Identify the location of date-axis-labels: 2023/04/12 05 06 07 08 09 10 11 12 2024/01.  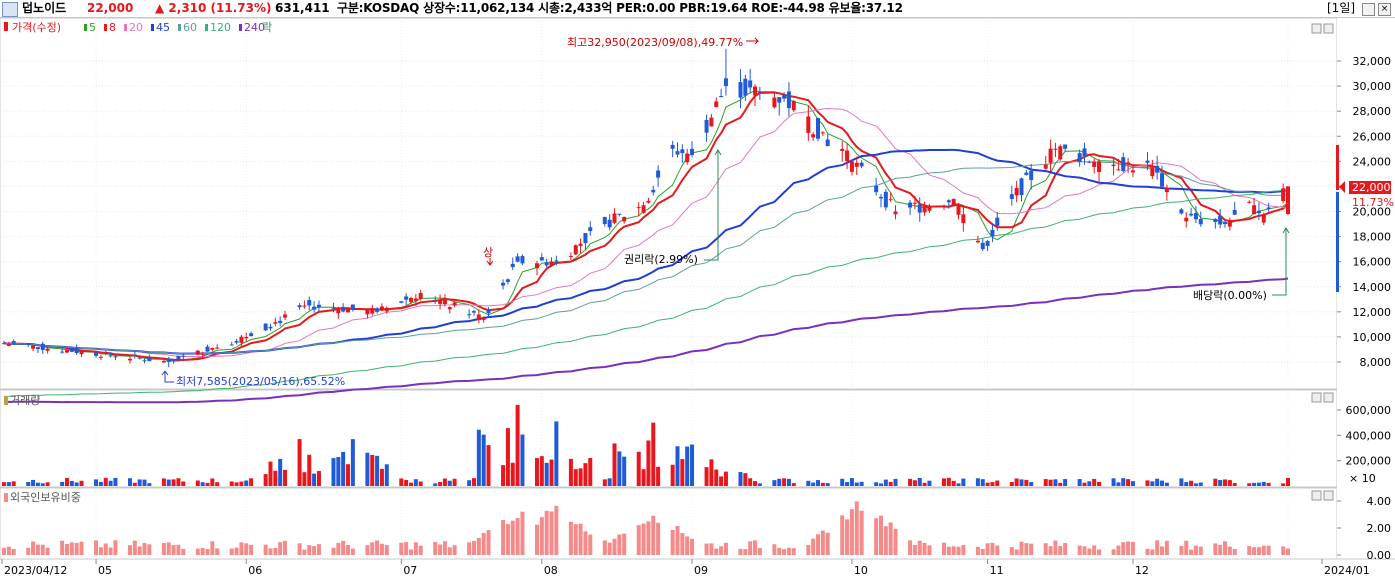
(685, 568).